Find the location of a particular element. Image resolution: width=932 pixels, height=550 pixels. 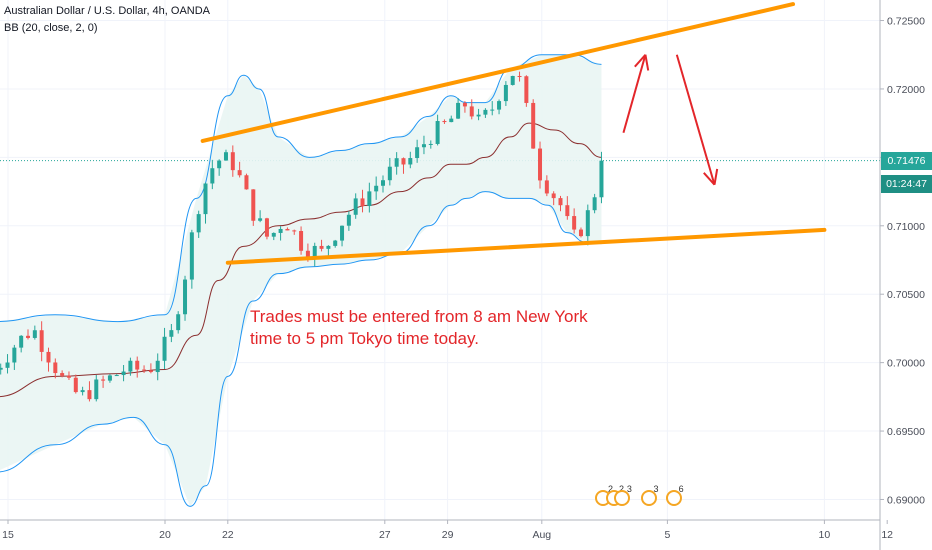

price-tick-label: 0.70500 is located at coordinates (906, 295).